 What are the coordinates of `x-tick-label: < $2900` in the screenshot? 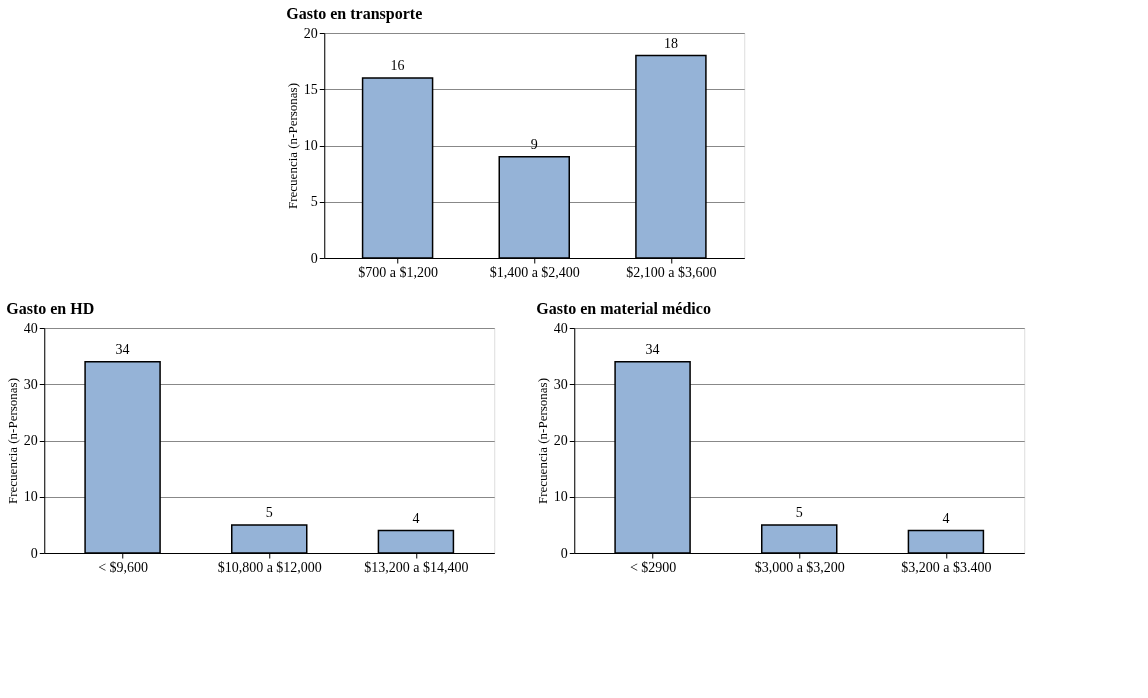 It's located at (653, 567).